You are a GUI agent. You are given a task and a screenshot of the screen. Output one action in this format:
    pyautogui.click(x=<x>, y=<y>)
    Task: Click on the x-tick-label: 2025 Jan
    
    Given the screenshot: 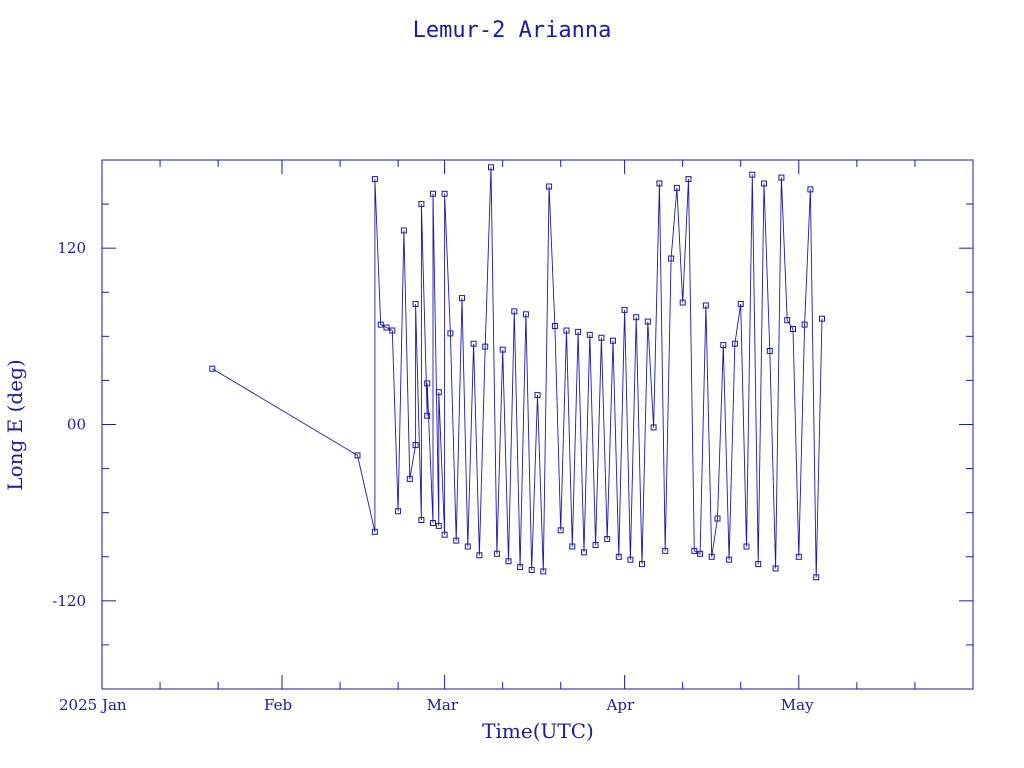 What is the action you would take?
    pyautogui.click(x=93, y=705)
    